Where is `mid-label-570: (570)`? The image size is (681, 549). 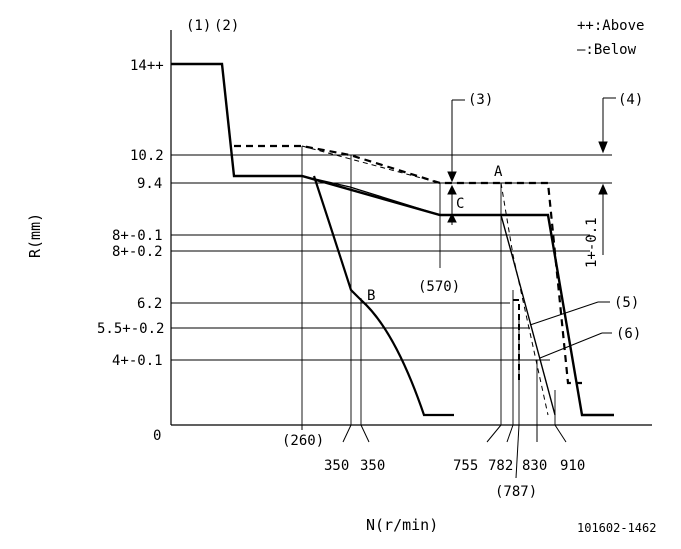 mid-label-570: (570) is located at coordinates (439, 287).